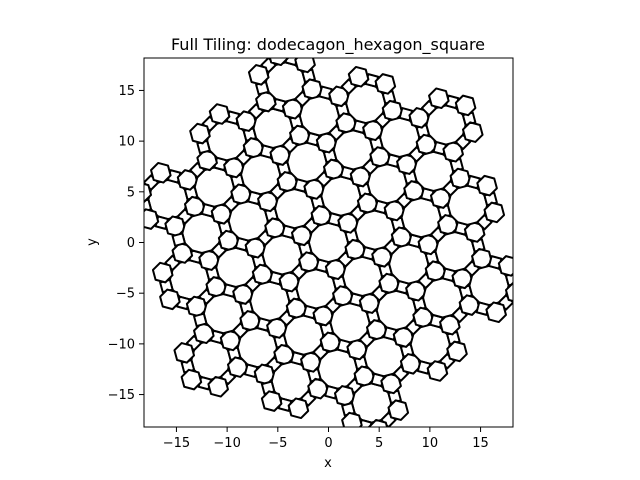 Image resolution: width=640 pixels, height=480 pixels. I want to click on x-tick-label: 10, so click(430, 443).